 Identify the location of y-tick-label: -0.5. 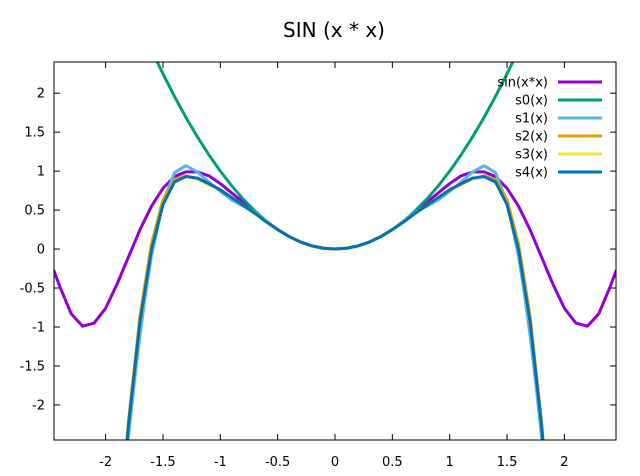
(32, 289).